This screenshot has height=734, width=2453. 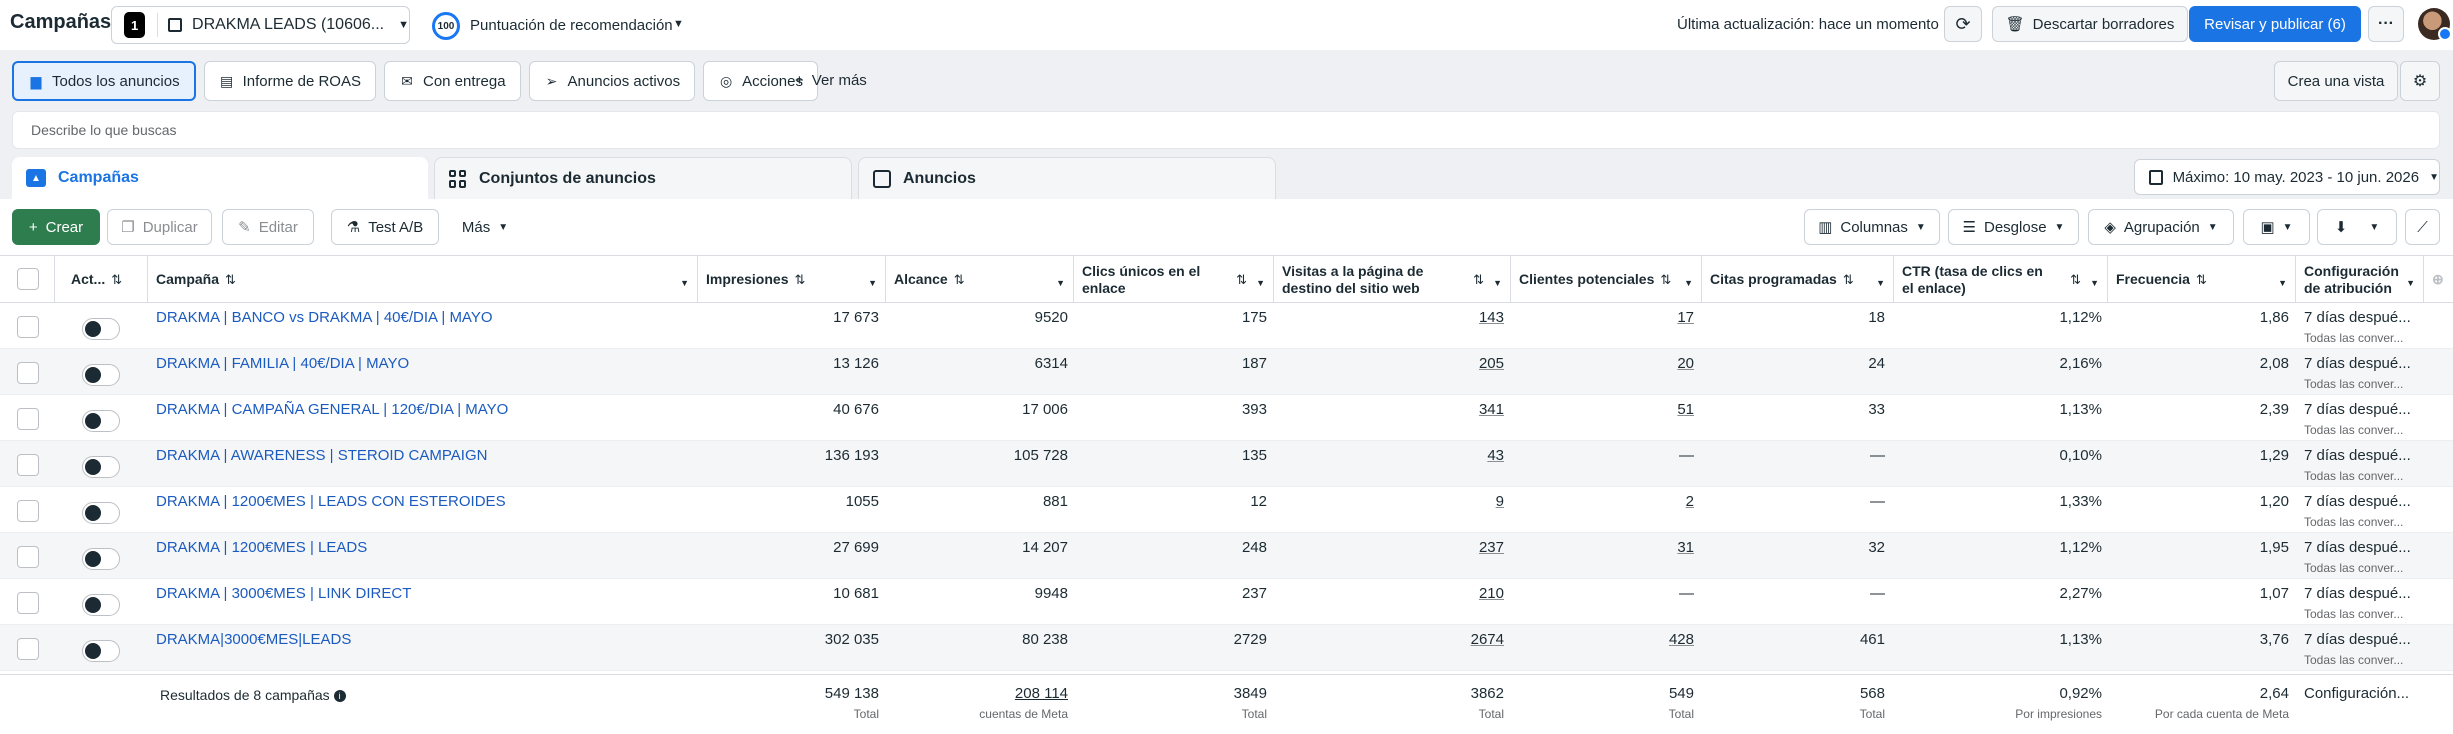 I want to click on more-actions-button: Más ▼, so click(x=485, y=227).